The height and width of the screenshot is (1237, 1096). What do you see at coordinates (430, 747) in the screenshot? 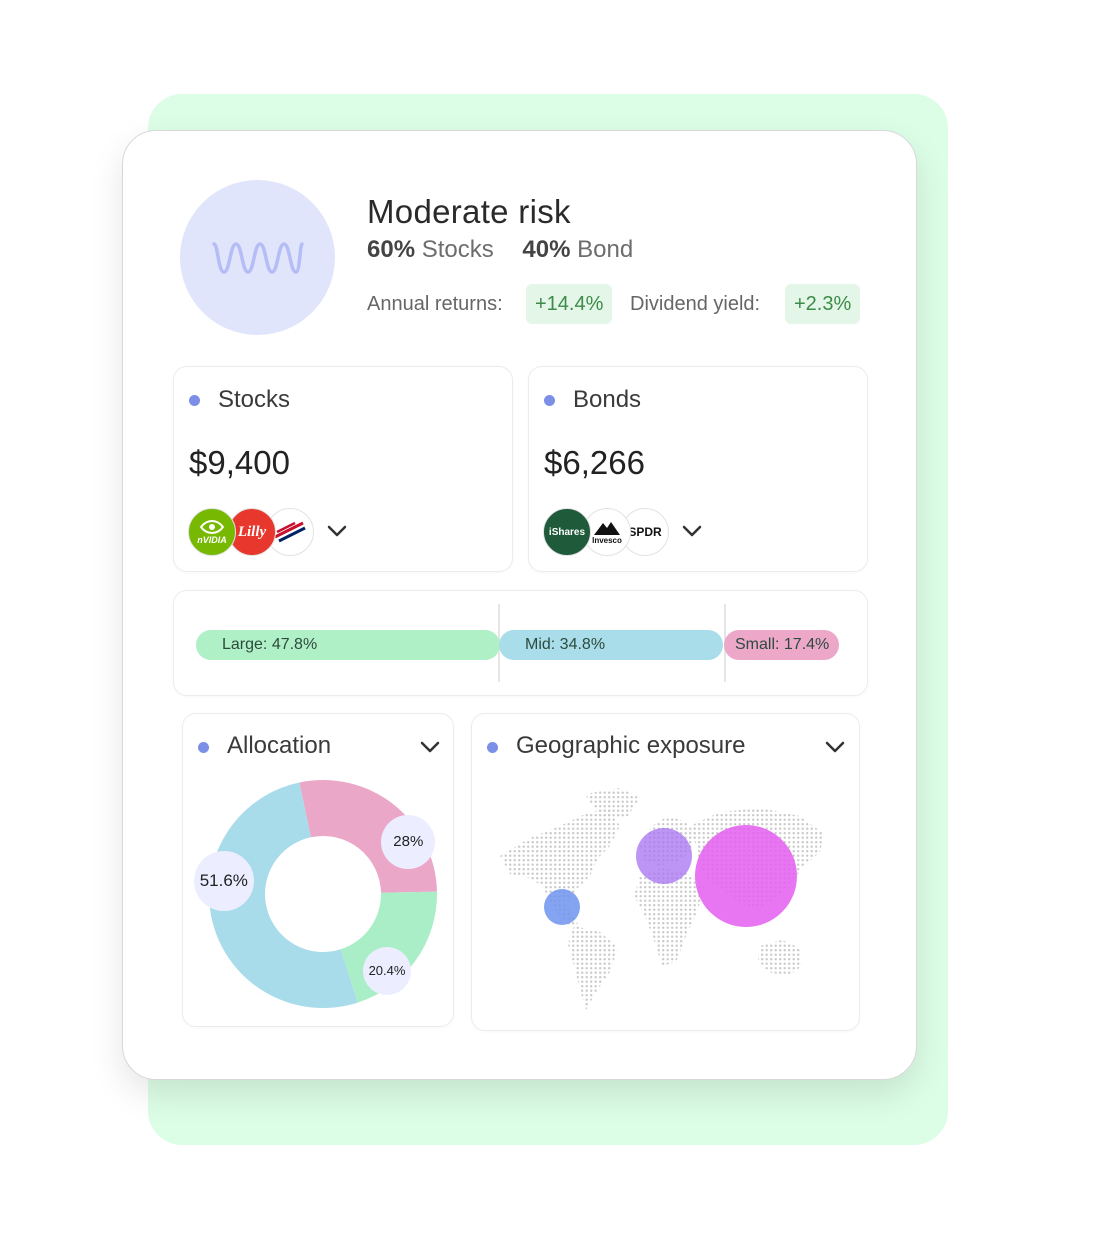
I see `allocation-expand-chevron-down-icon` at bounding box center [430, 747].